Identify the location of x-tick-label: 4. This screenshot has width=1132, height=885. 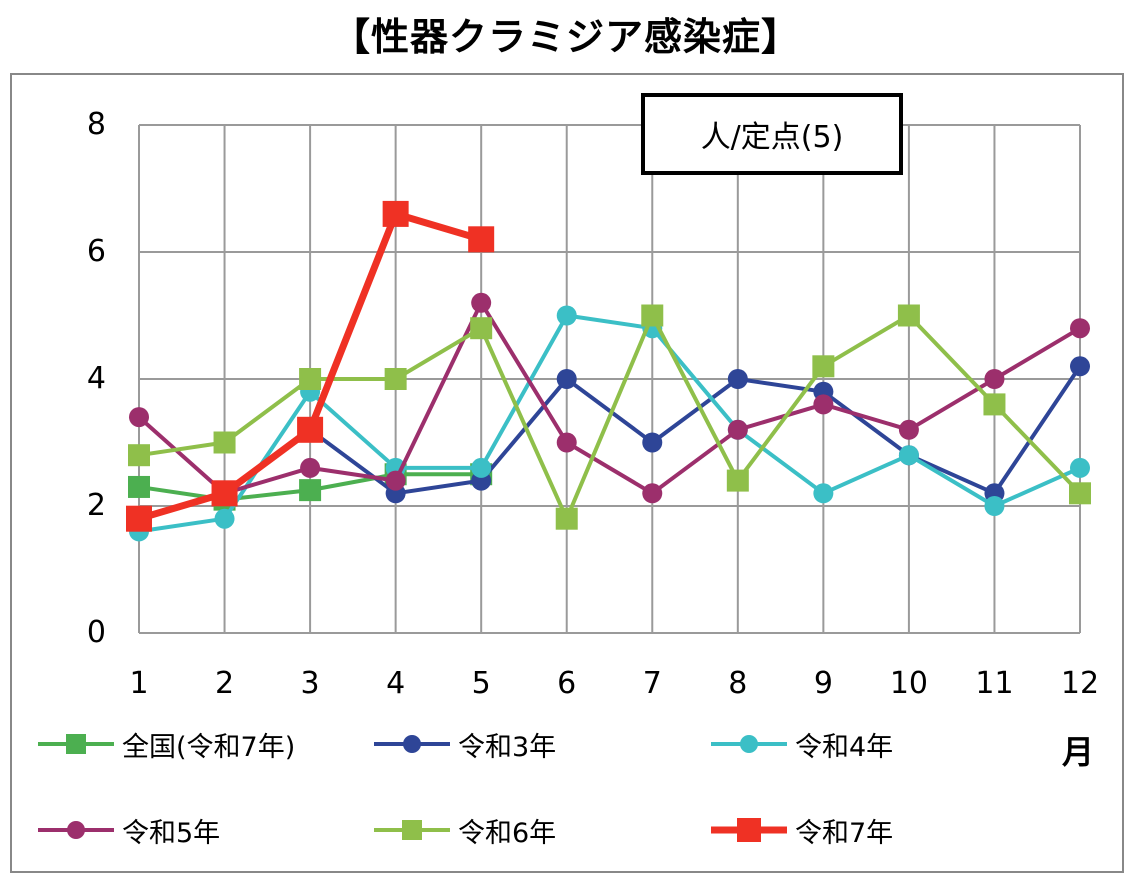
(396, 683).